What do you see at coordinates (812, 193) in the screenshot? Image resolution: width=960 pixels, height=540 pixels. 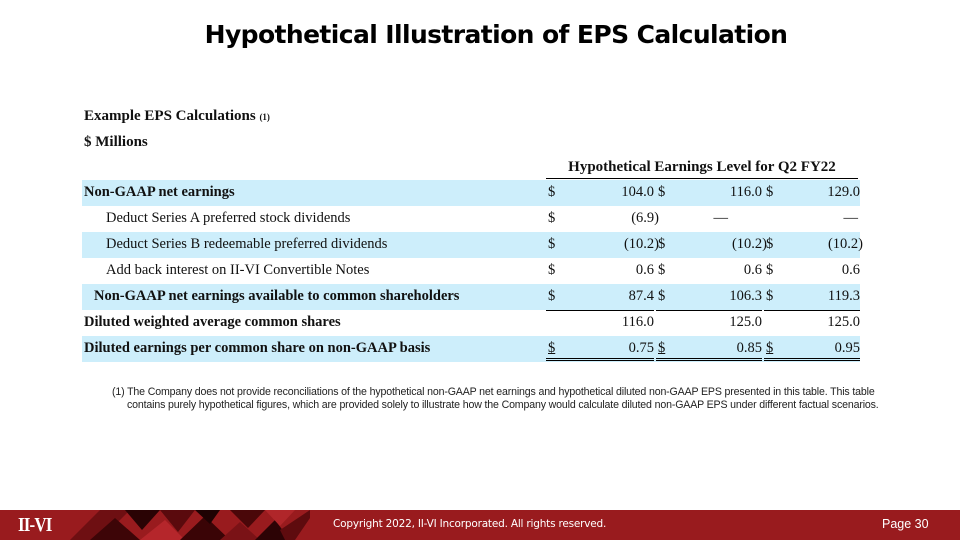 I see `table-cell: $129.0` at bounding box center [812, 193].